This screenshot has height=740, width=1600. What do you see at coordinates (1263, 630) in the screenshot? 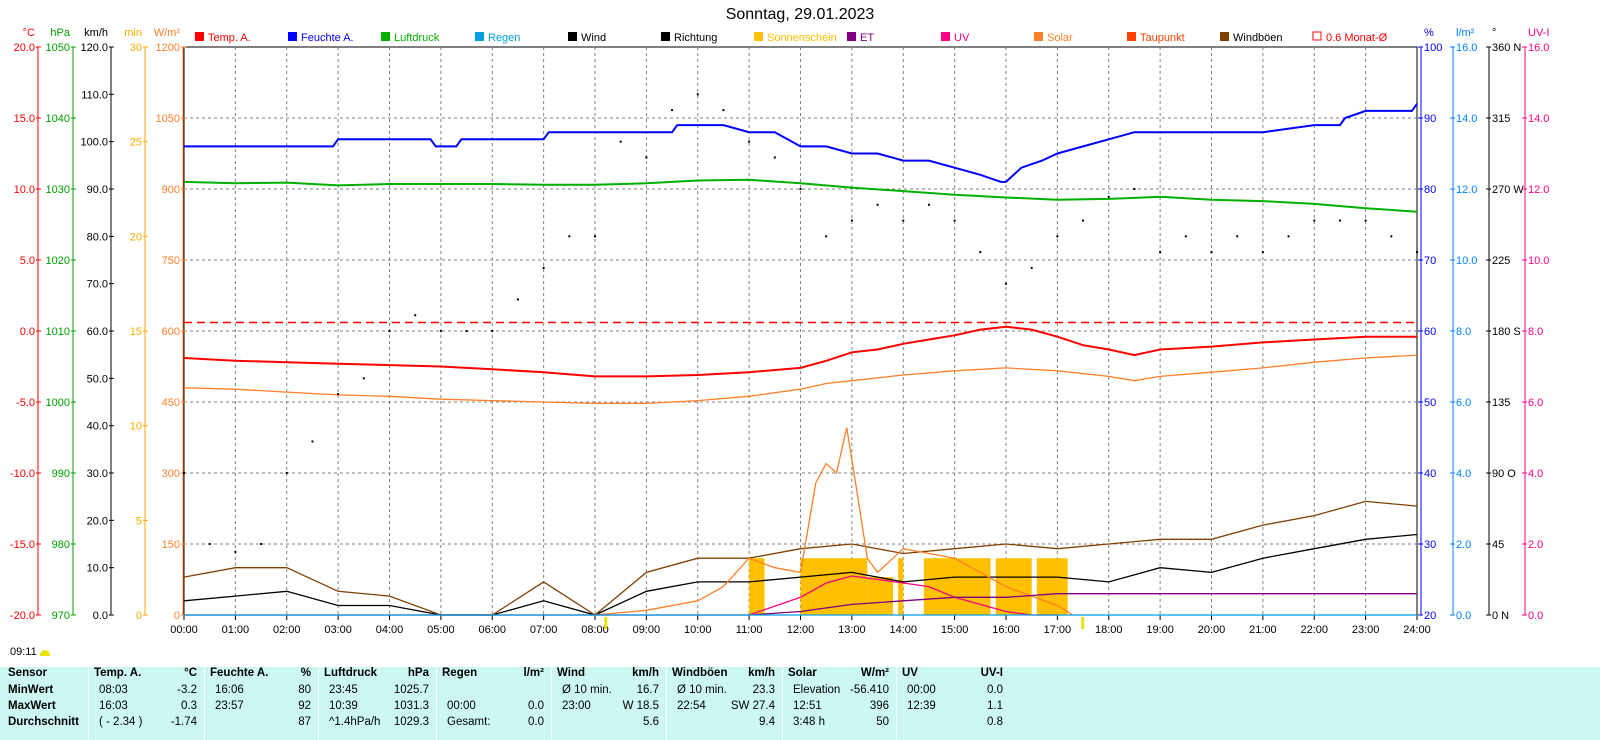
I see `x-tick-label: 21:00` at bounding box center [1263, 630].